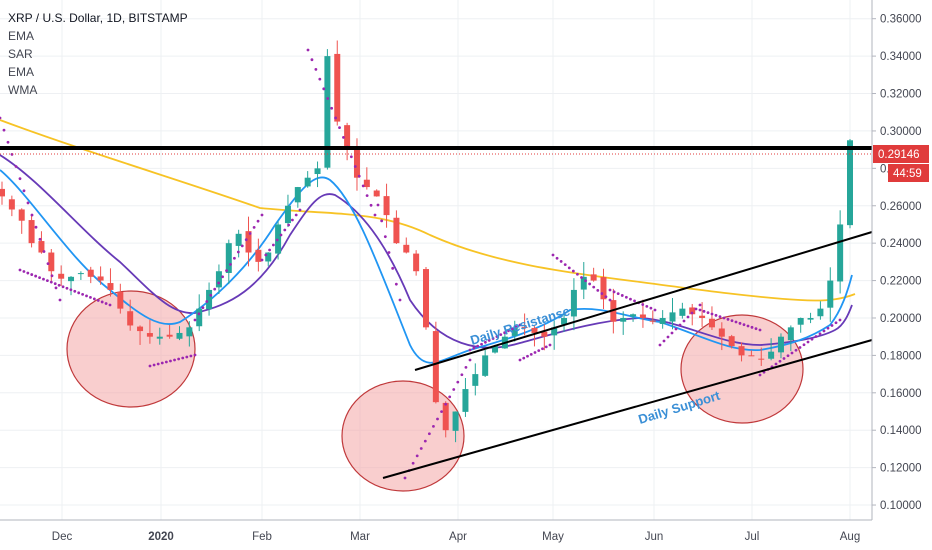 The image size is (932, 550). Describe the element at coordinates (21, 36) in the screenshot. I see `indicator-ema-1: EMA` at that location.